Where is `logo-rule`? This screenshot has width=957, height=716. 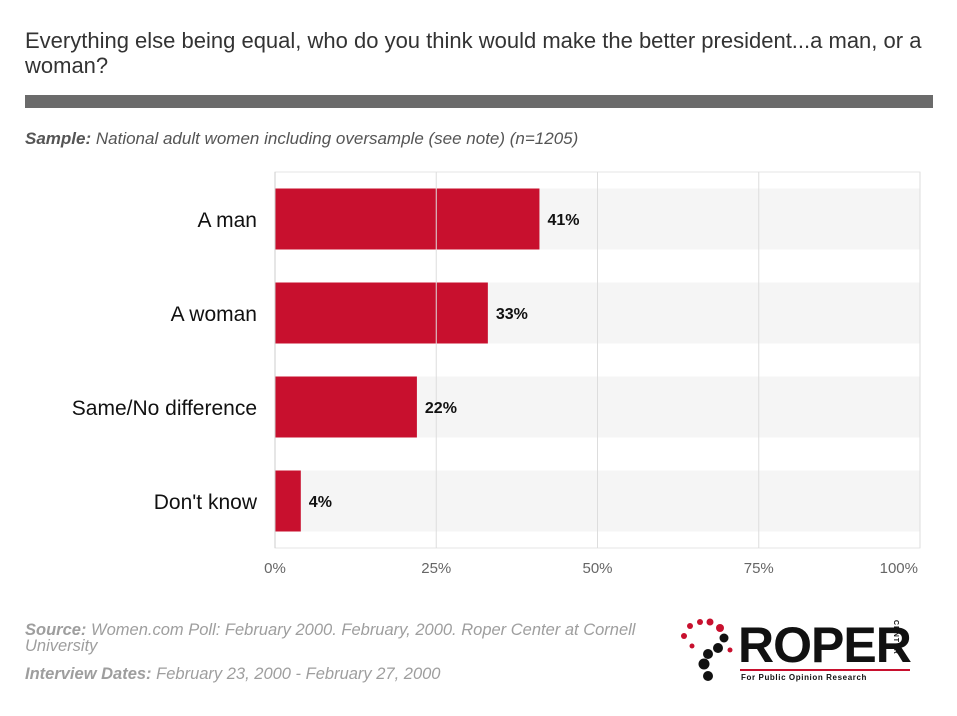 logo-rule is located at coordinates (825, 670).